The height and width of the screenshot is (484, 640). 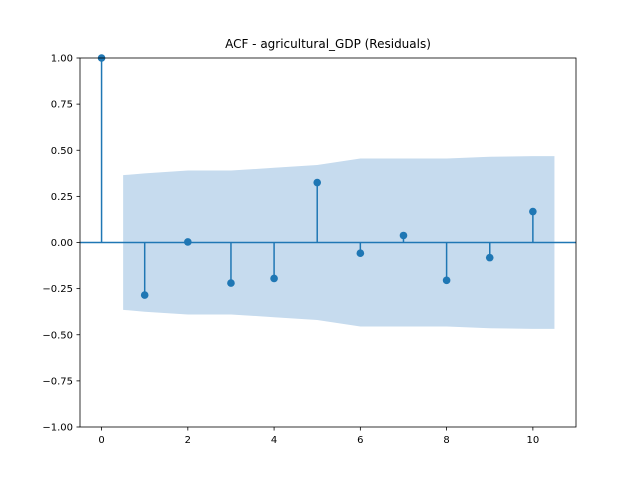 What do you see at coordinates (62, 151) in the screenshot?
I see `y-tick-label: 0.50` at bounding box center [62, 151].